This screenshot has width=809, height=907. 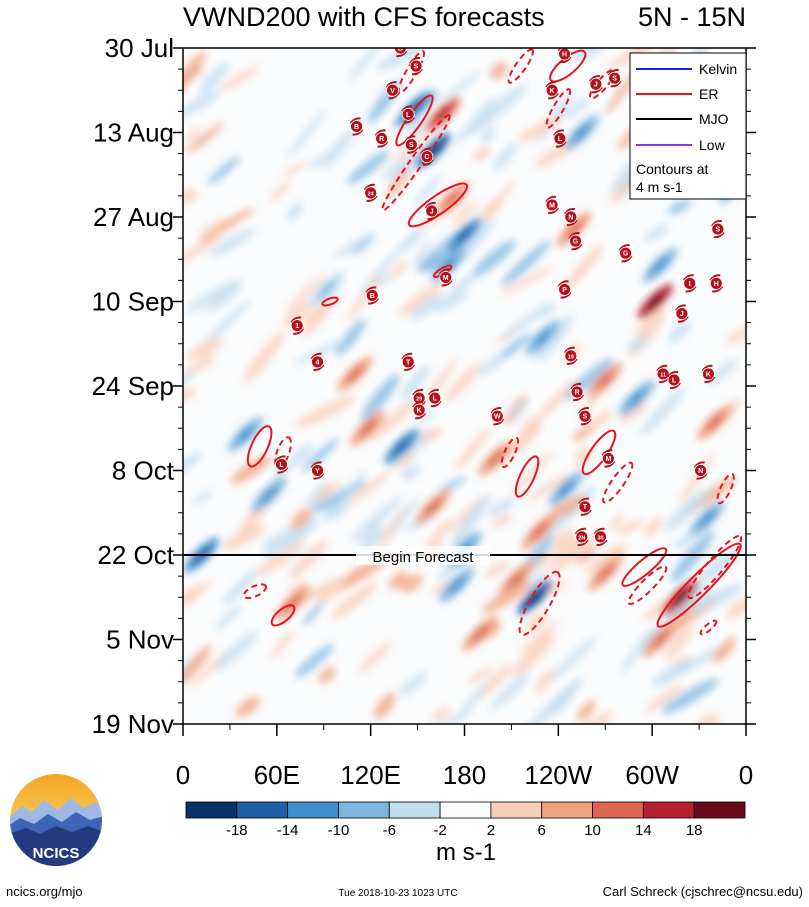 I want to click on storm-label: R, so click(x=577, y=393).